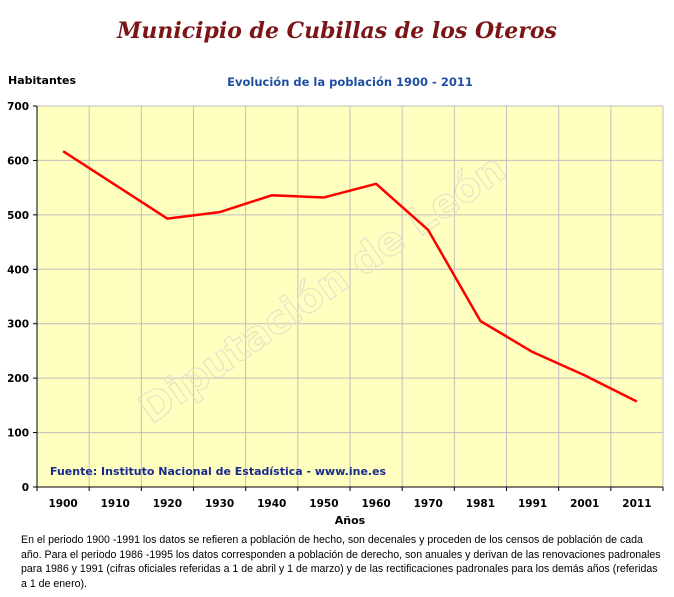  Describe the element at coordinates (18, 434) in the screenshot. I see `y-tick-label: 100` at that location.